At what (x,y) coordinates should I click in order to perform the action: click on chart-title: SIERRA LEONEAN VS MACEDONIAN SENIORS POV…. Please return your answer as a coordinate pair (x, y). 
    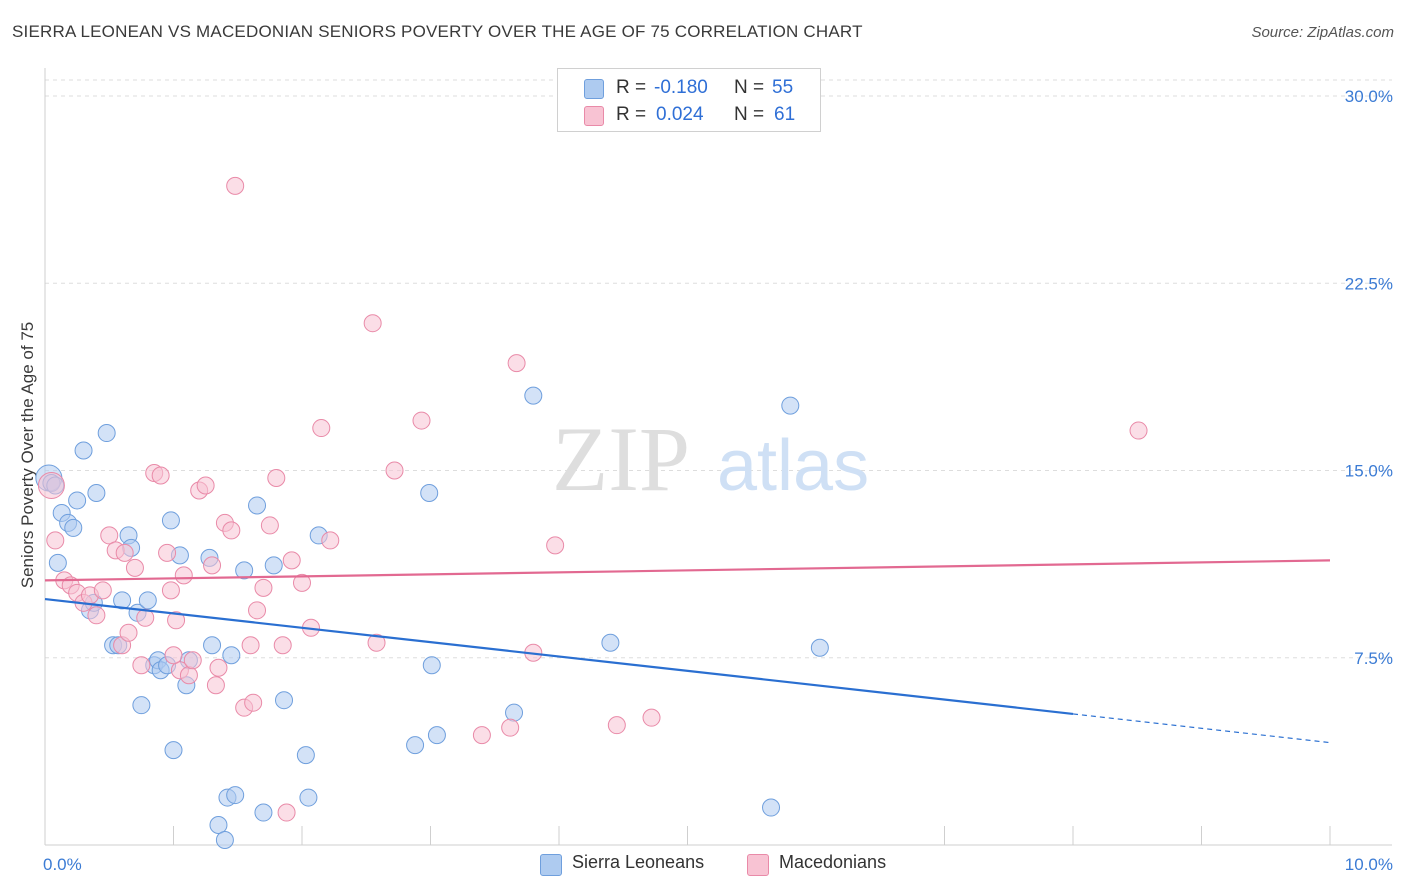
    Looking at the image, I should click on (437, 31).